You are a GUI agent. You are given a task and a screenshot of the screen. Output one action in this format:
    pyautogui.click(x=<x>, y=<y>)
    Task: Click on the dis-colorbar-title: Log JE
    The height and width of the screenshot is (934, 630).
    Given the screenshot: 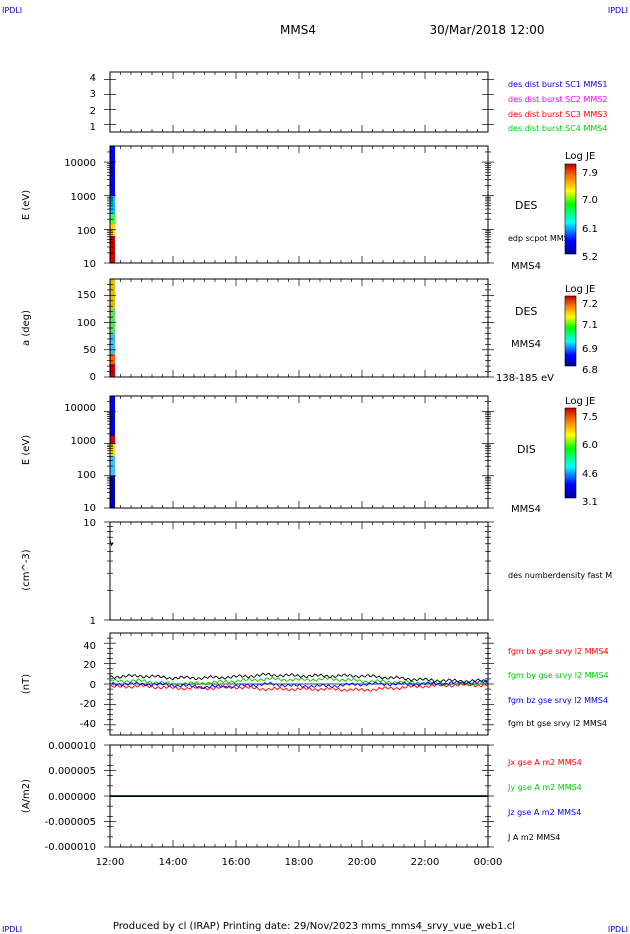 What is the action you would take?
    pyautogui.click(x=580, y=401)
    